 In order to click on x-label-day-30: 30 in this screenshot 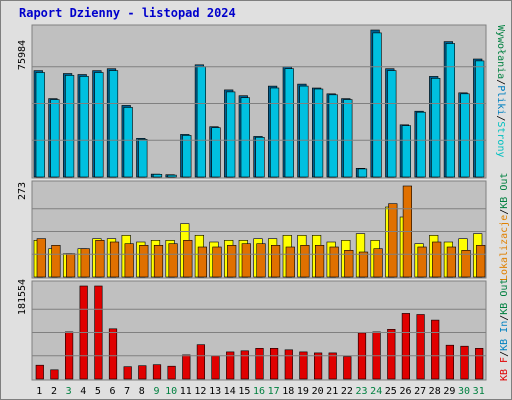, I will do `click(464, 391)`.